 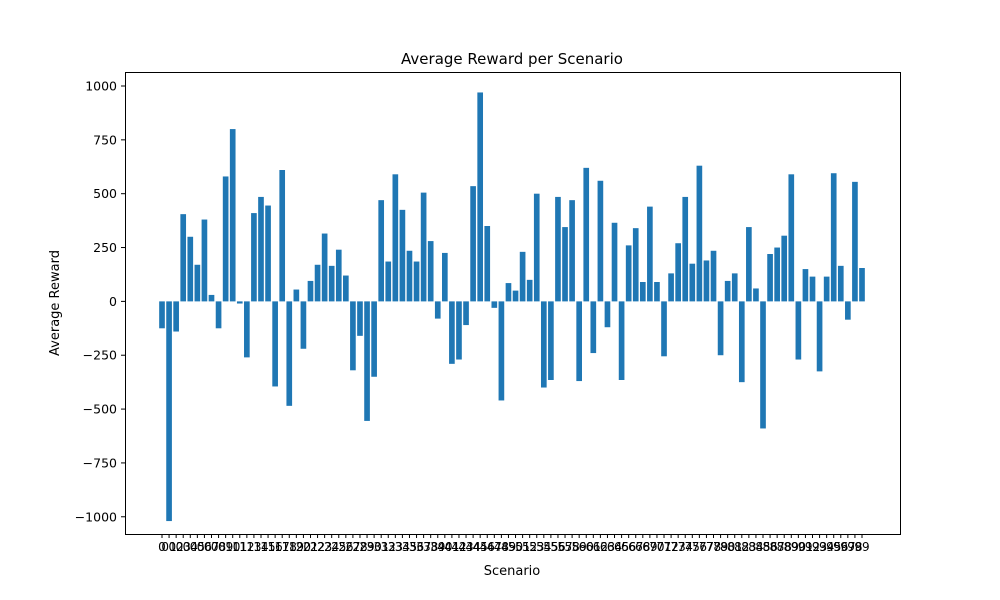 I want to click on x-tick-label: 67, so click(x=635, y=547).